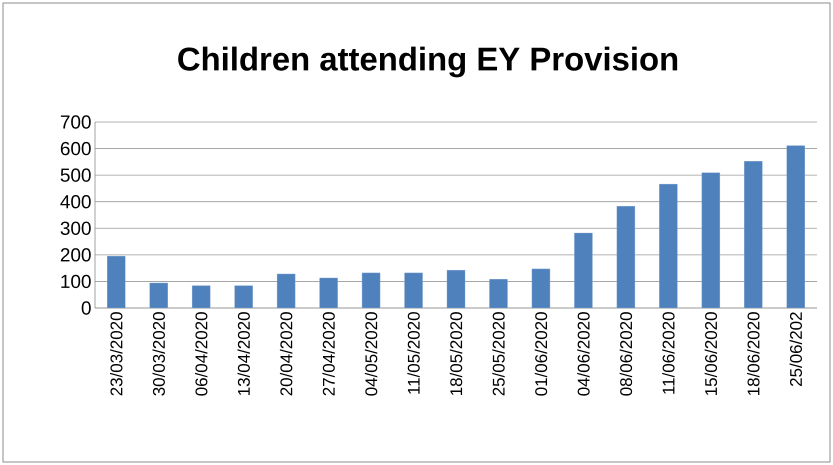 This screenshot has height=465, width=833. Describe the element at coordinates (201, 354) in the screenshot. I see `x-tick-label: 06/04/2020` at that location.